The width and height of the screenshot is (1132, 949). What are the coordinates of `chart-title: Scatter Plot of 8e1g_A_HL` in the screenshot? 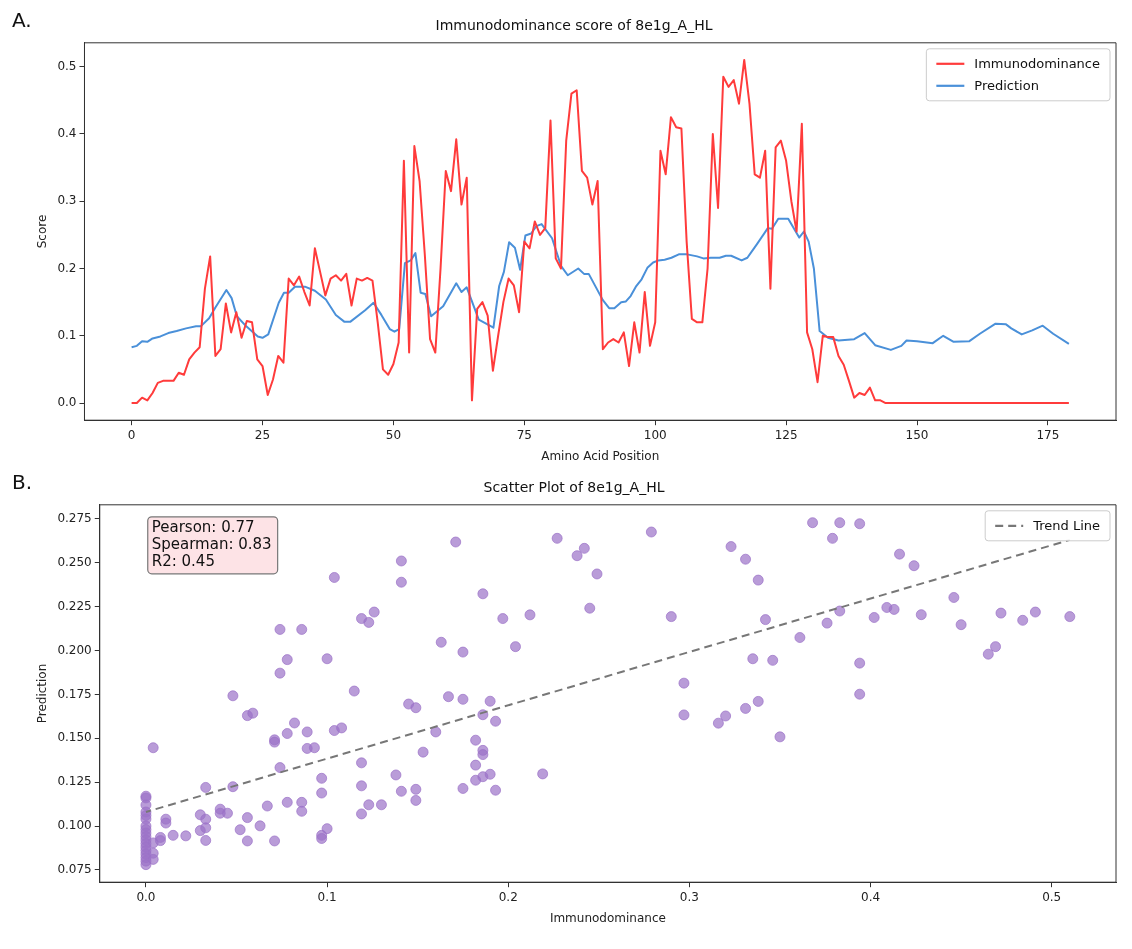 It's located at (574, 487).